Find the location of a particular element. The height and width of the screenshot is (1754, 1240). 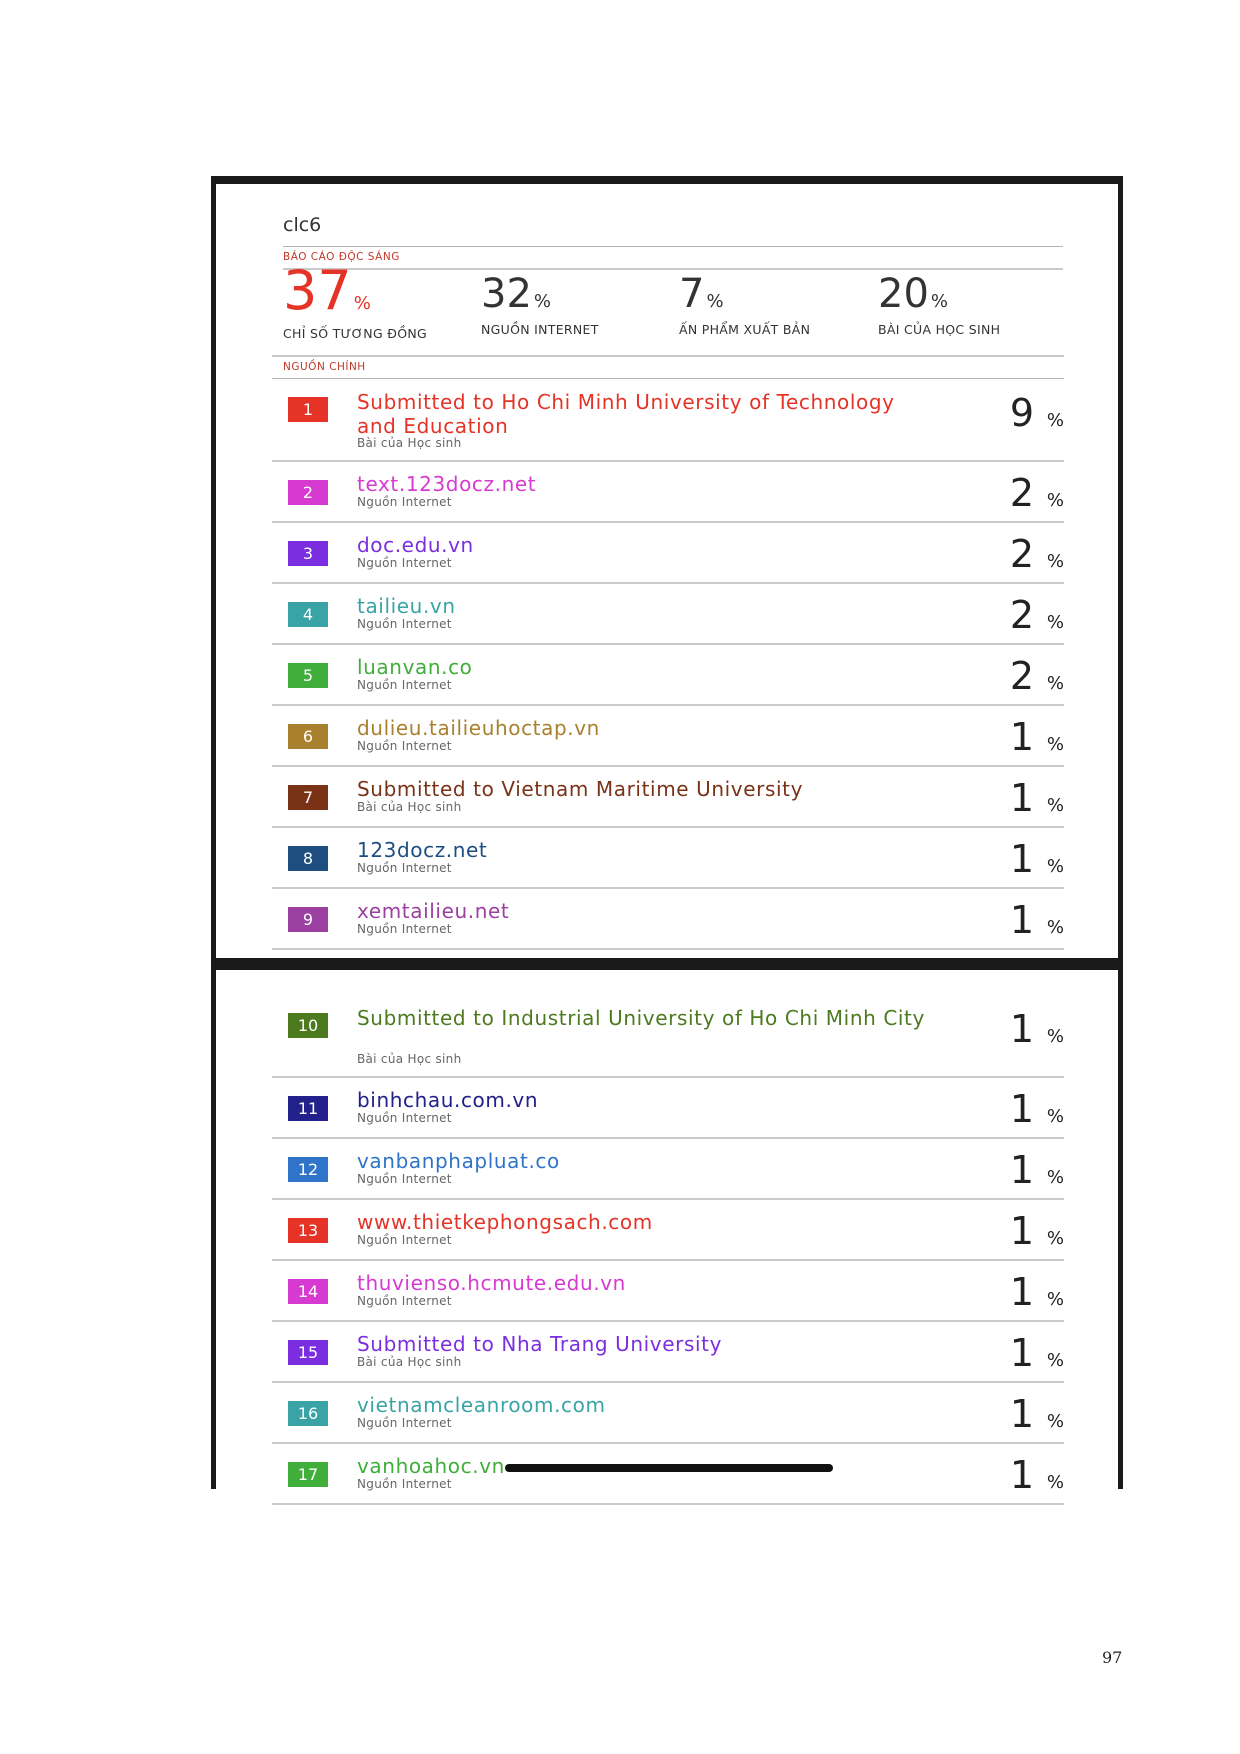

source-rank-badge: 2 is located at coordinates (308, 492).